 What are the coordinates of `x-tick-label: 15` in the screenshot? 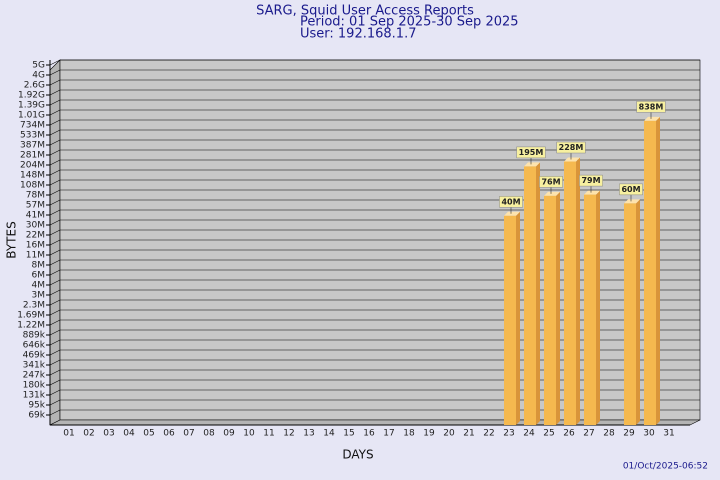 It's located at (348, 434).